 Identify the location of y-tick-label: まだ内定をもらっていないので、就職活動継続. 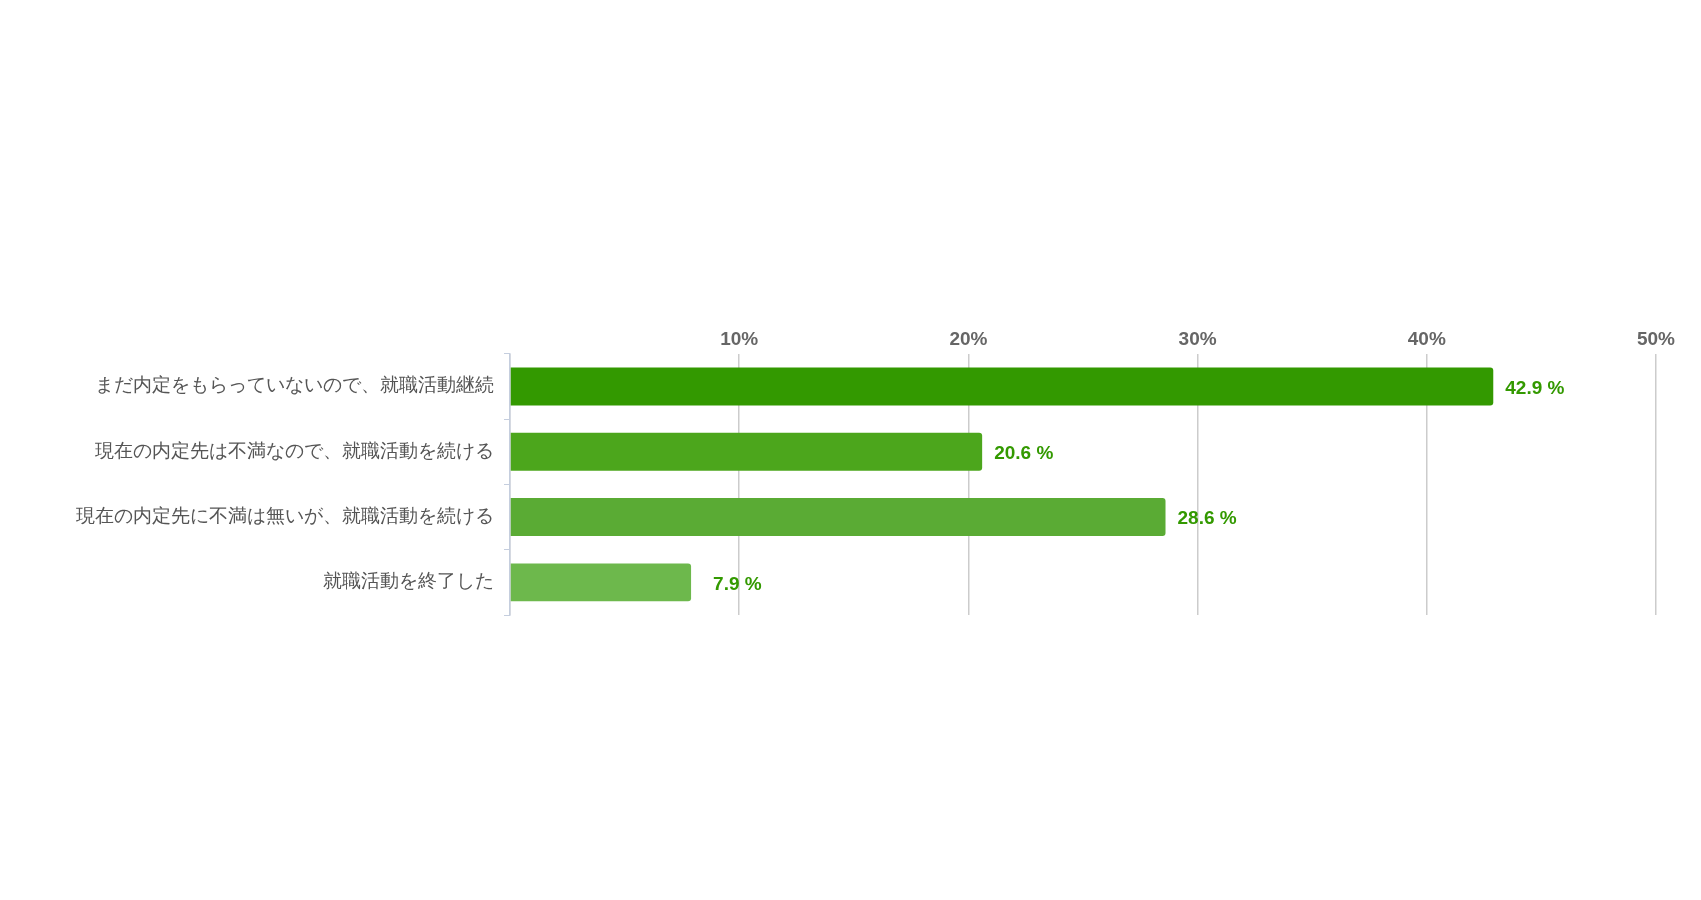
(294, 384).